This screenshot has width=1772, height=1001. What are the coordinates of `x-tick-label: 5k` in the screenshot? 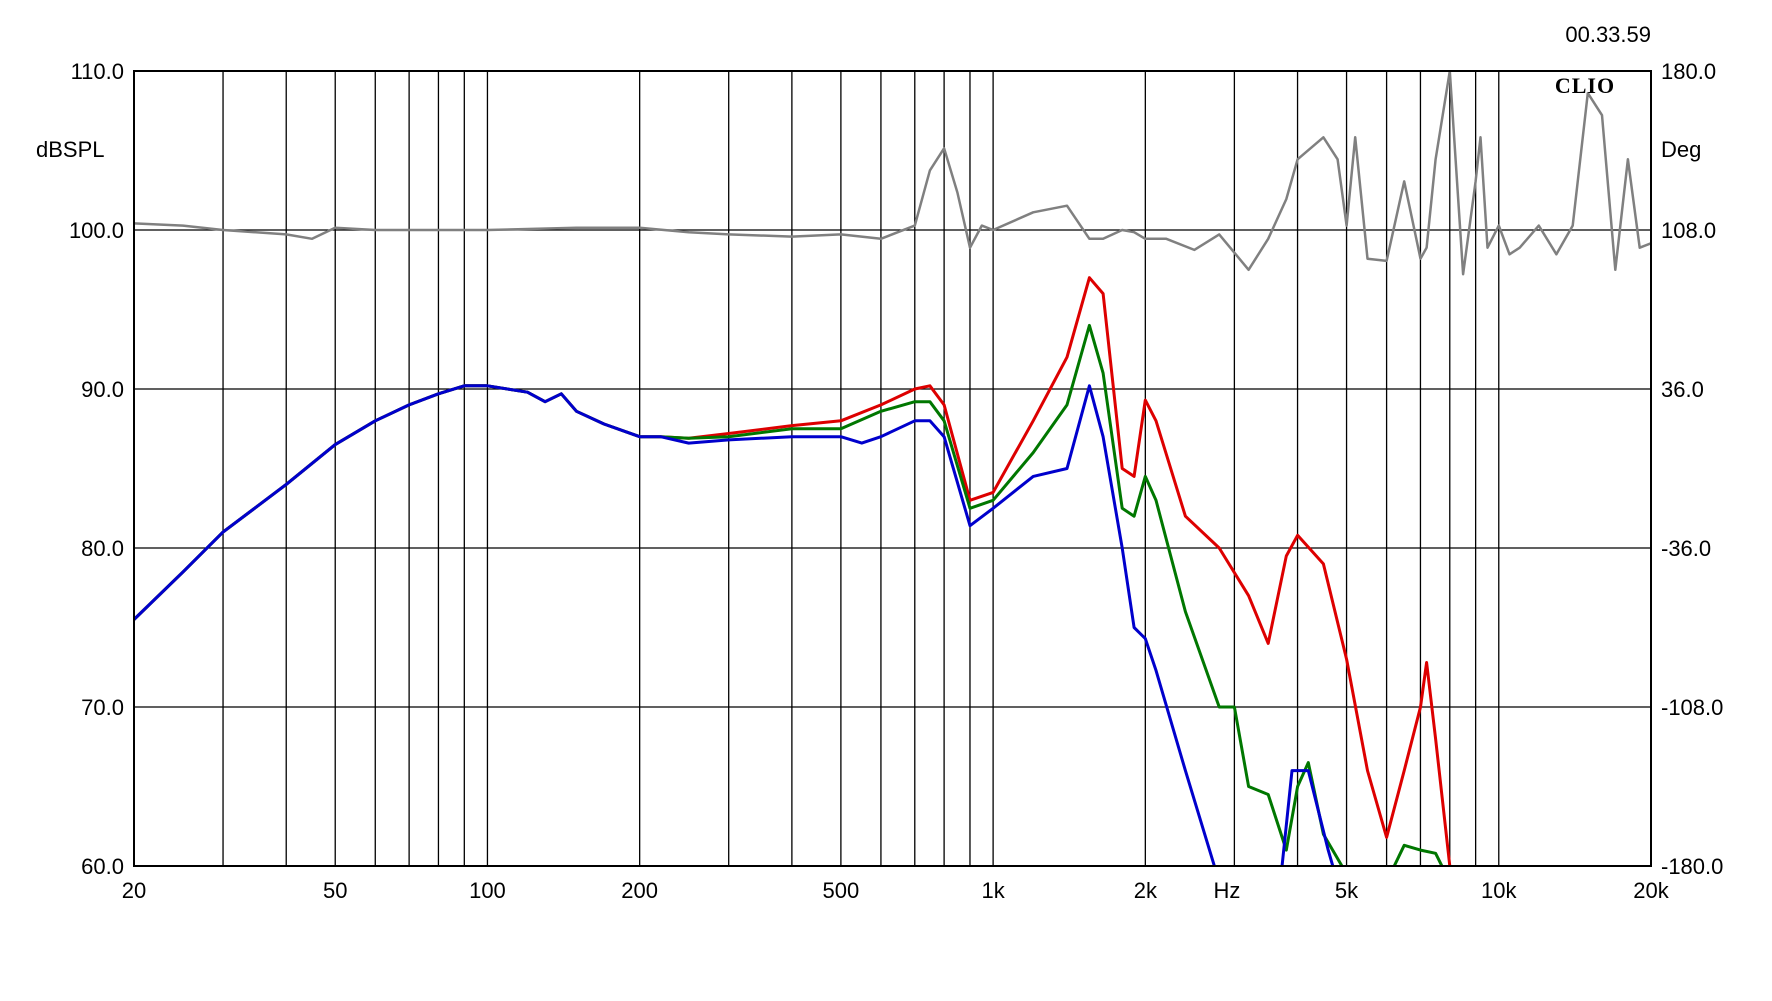 It's located at (1347, 890).